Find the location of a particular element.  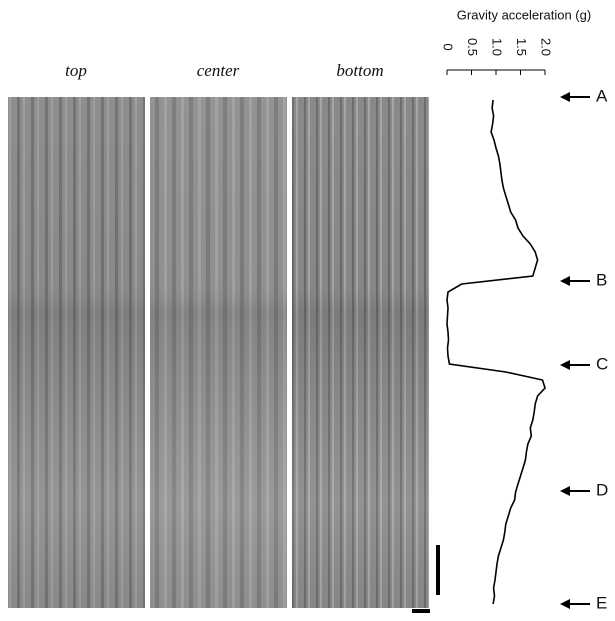

x-tick-label: 1.0 is located at coordinates (497, 47).